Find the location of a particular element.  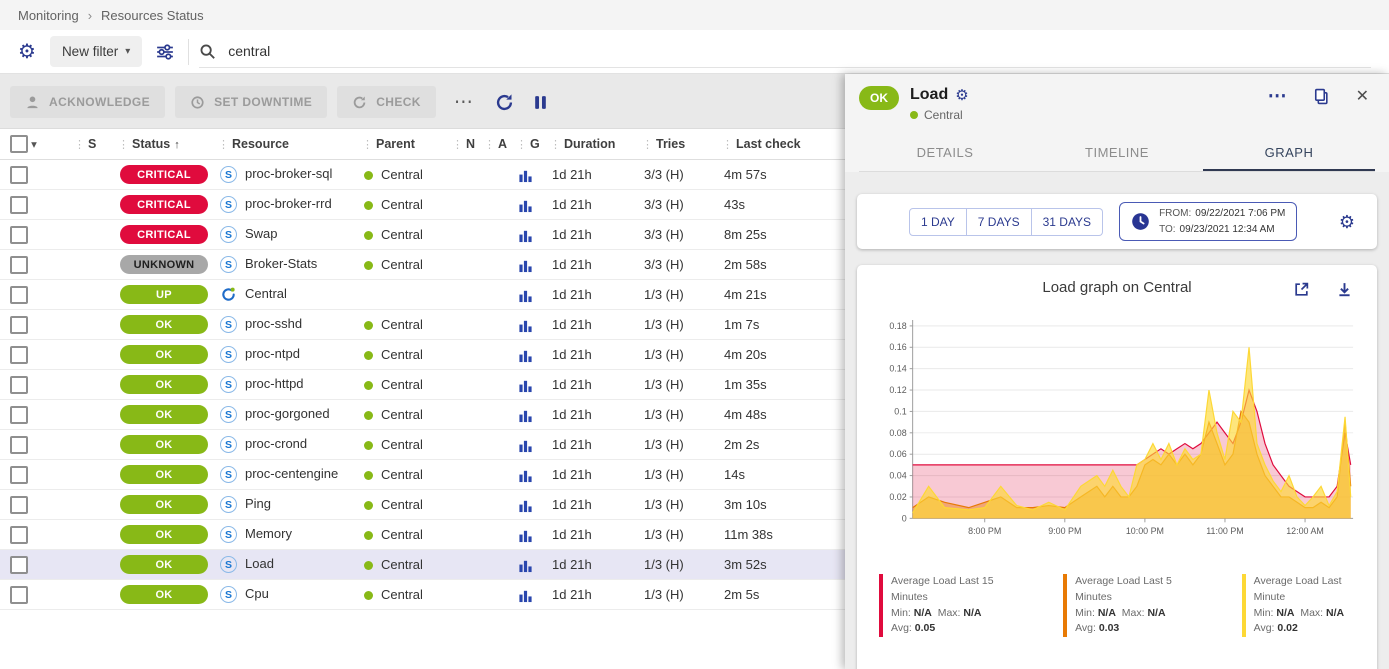

table-row: OK S Ping Central 1d 21h 1/3 (H) 3m 10s is located at coordinates (422, 504).